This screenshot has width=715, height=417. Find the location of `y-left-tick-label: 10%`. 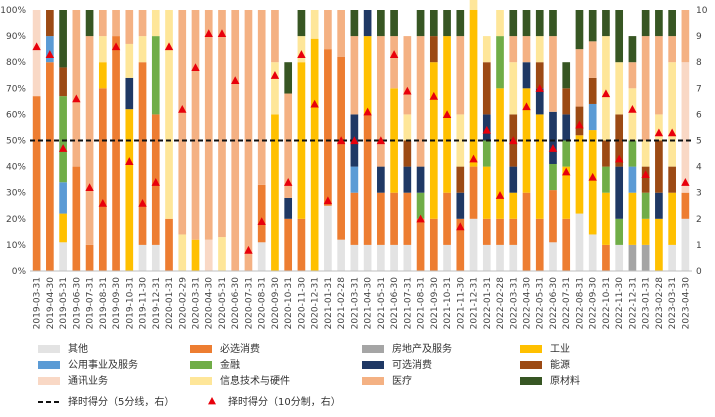

y-left-tick-label: 10% is located at coordinates (16, 246).